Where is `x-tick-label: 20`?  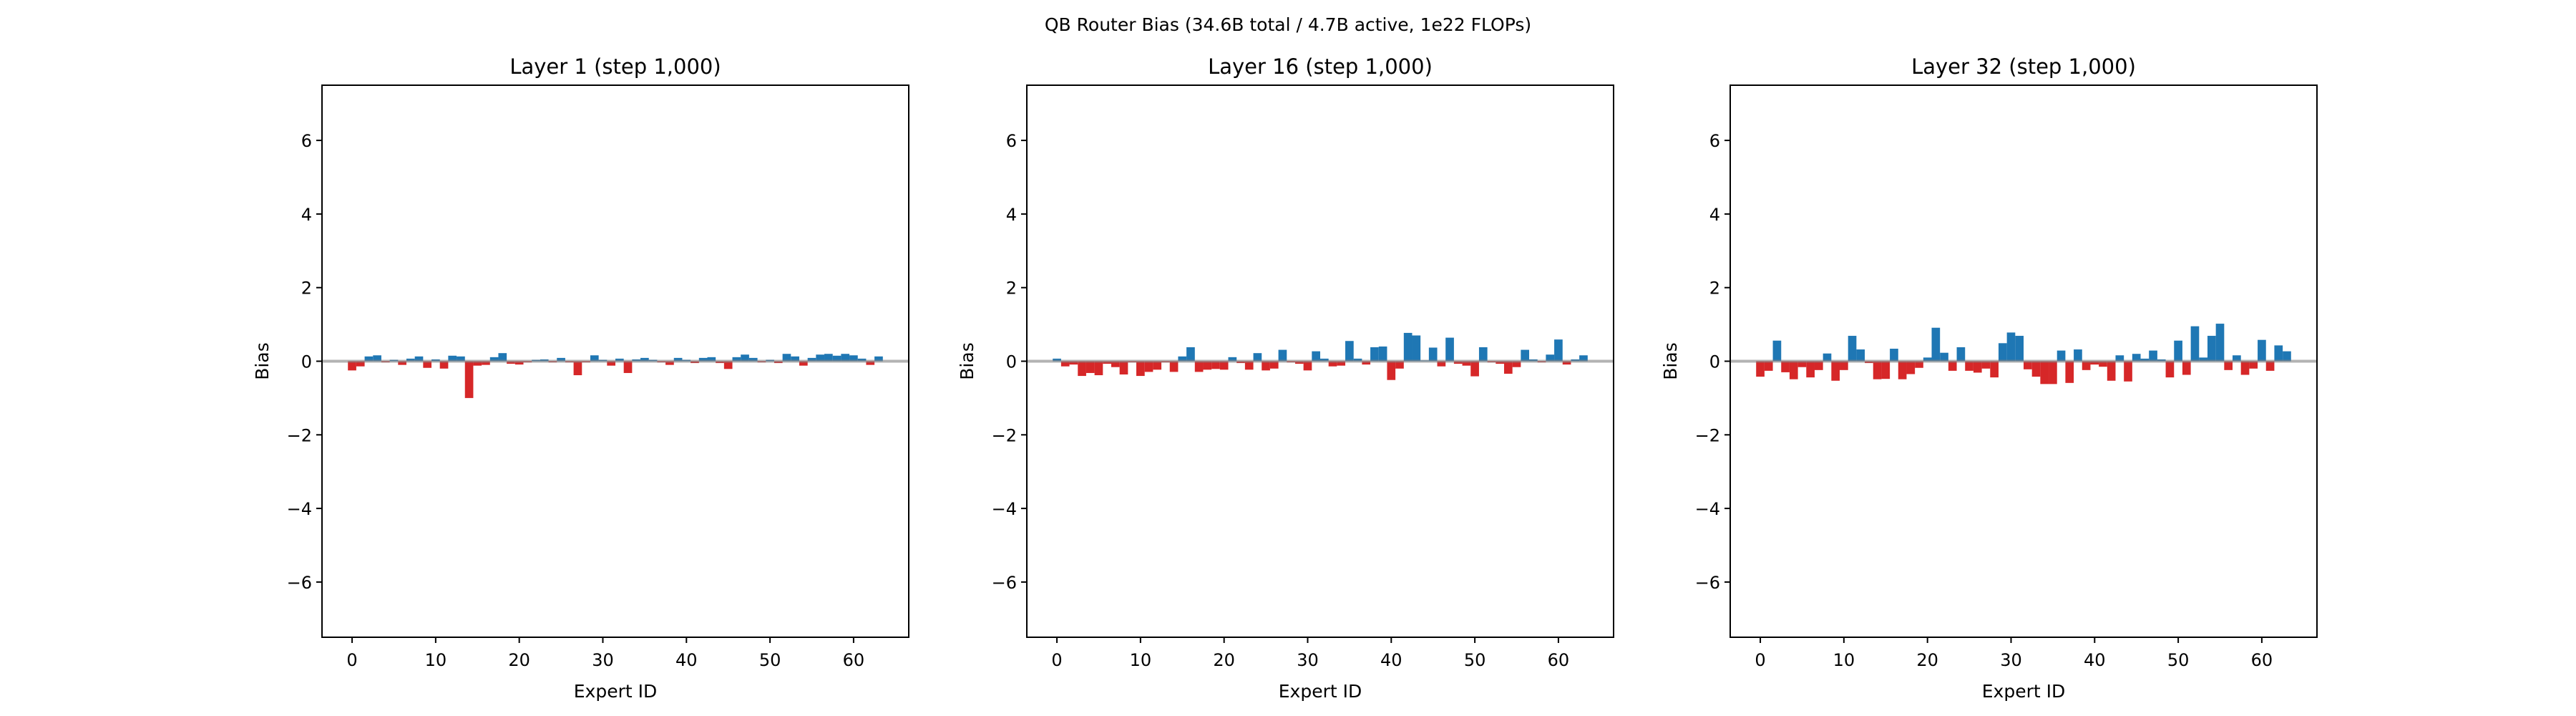
x-tick-label: 20 is located at coordinates (1224, 660).